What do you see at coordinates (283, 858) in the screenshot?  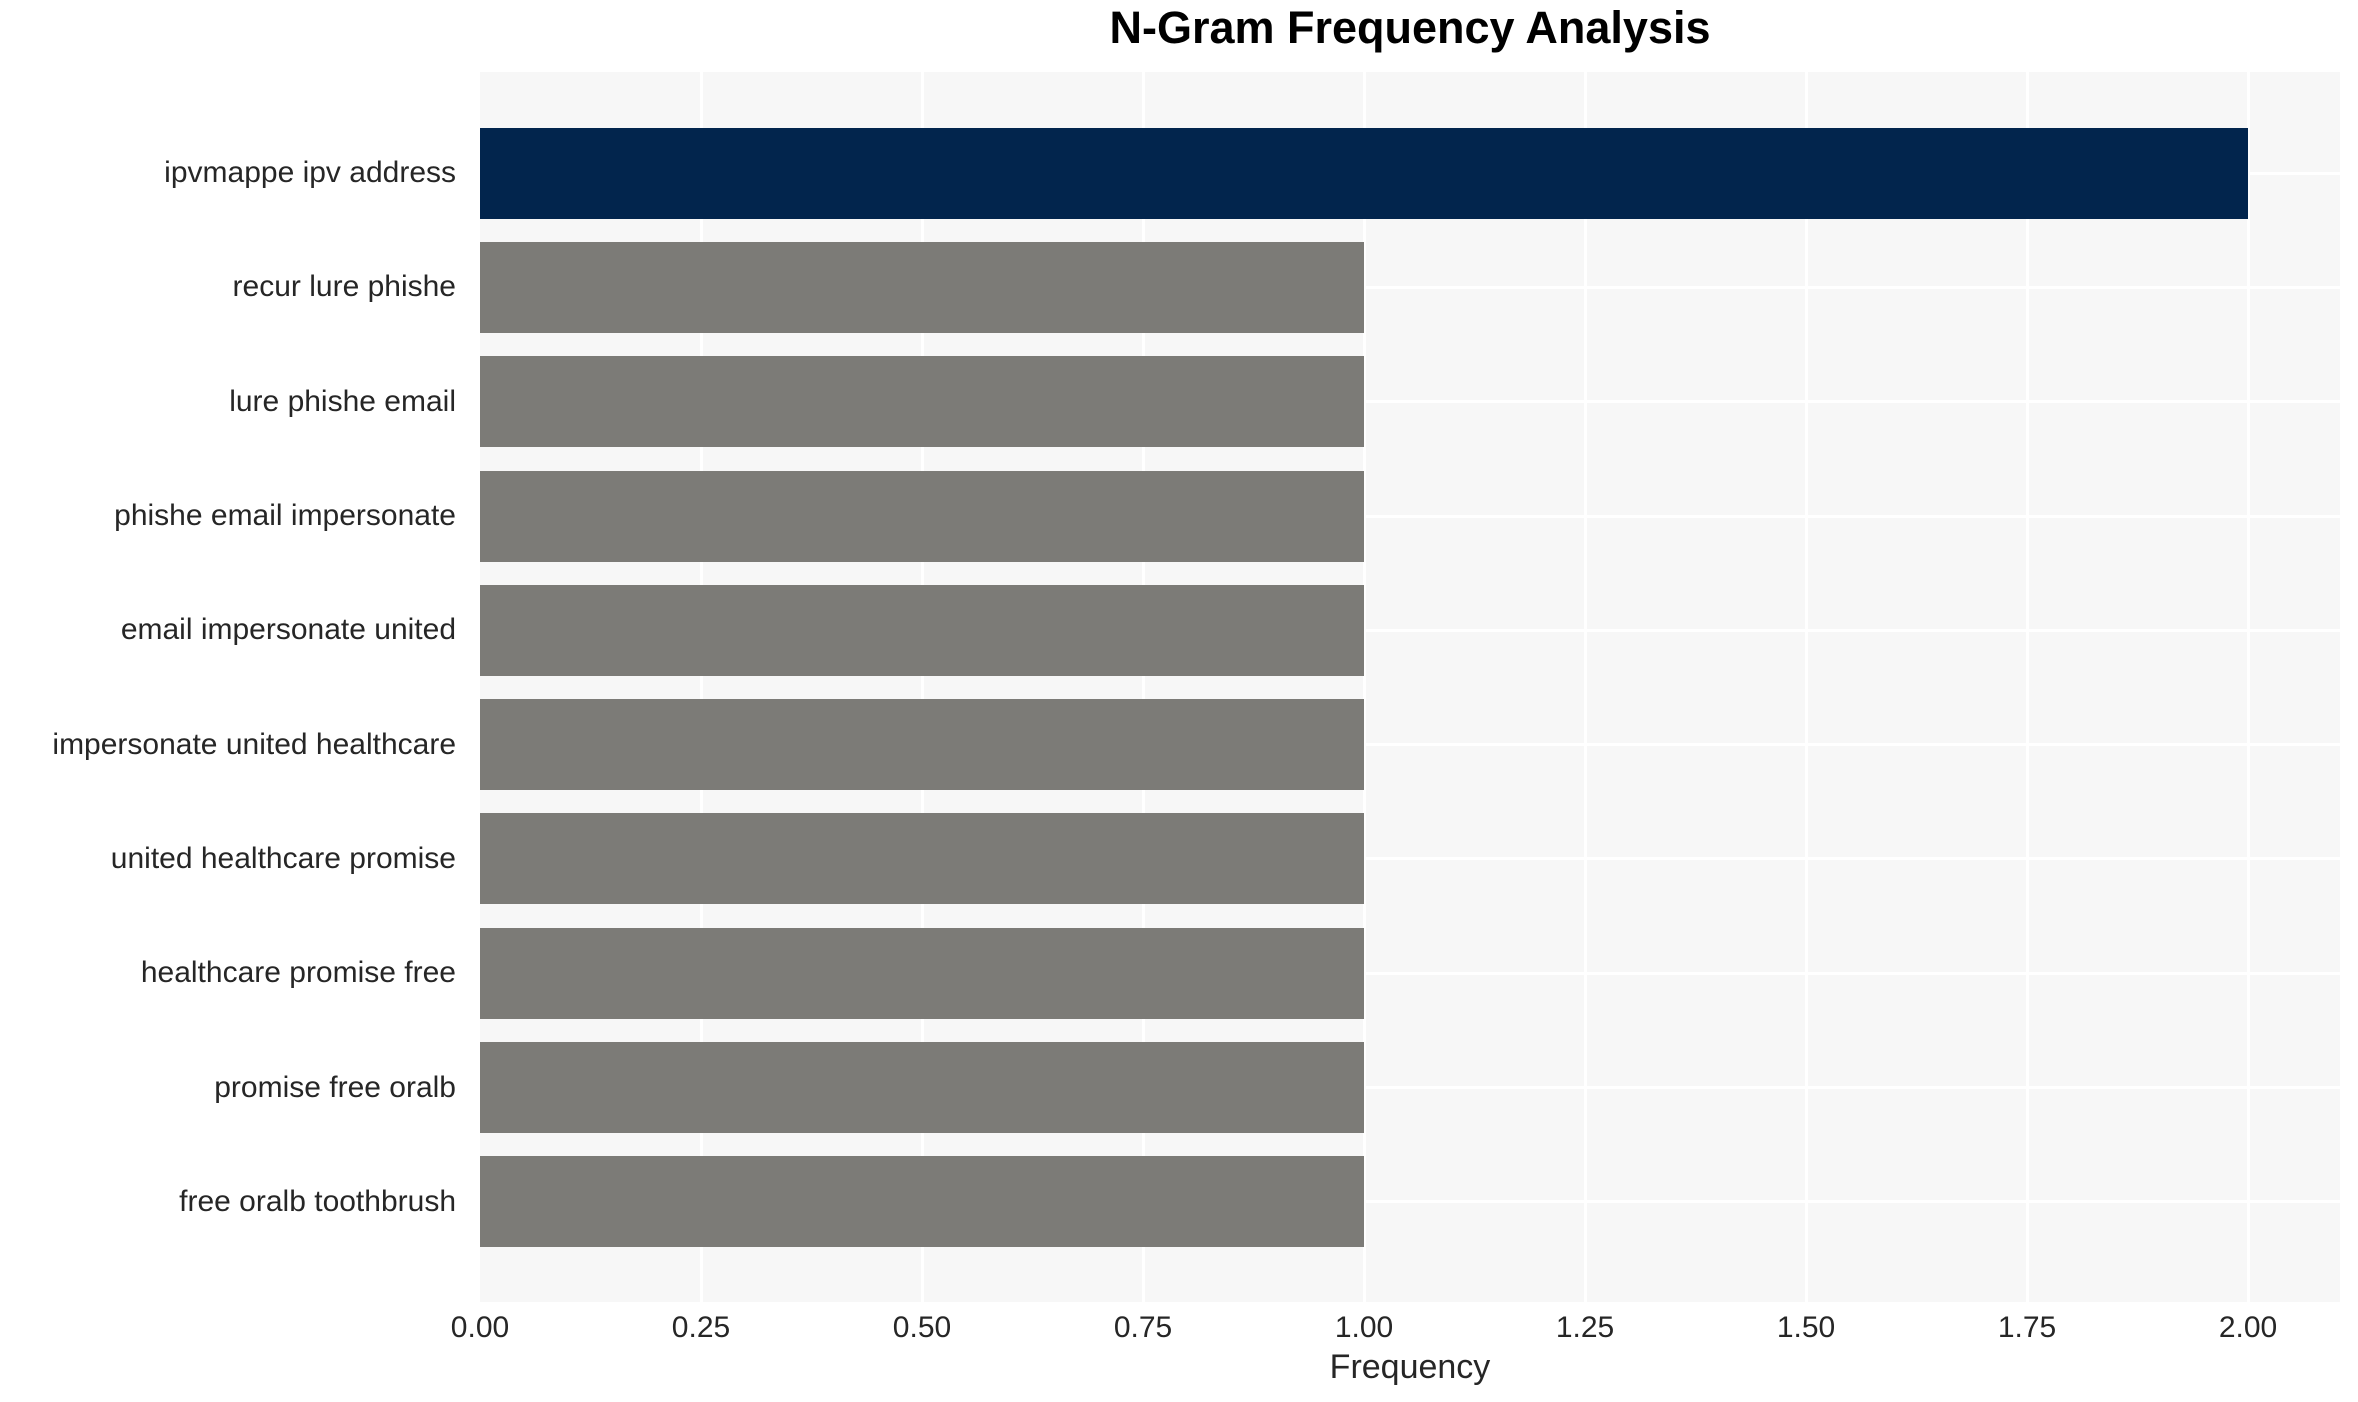 I see `y-tick-label: united healthcare promise` at bounding box center [283, 858].